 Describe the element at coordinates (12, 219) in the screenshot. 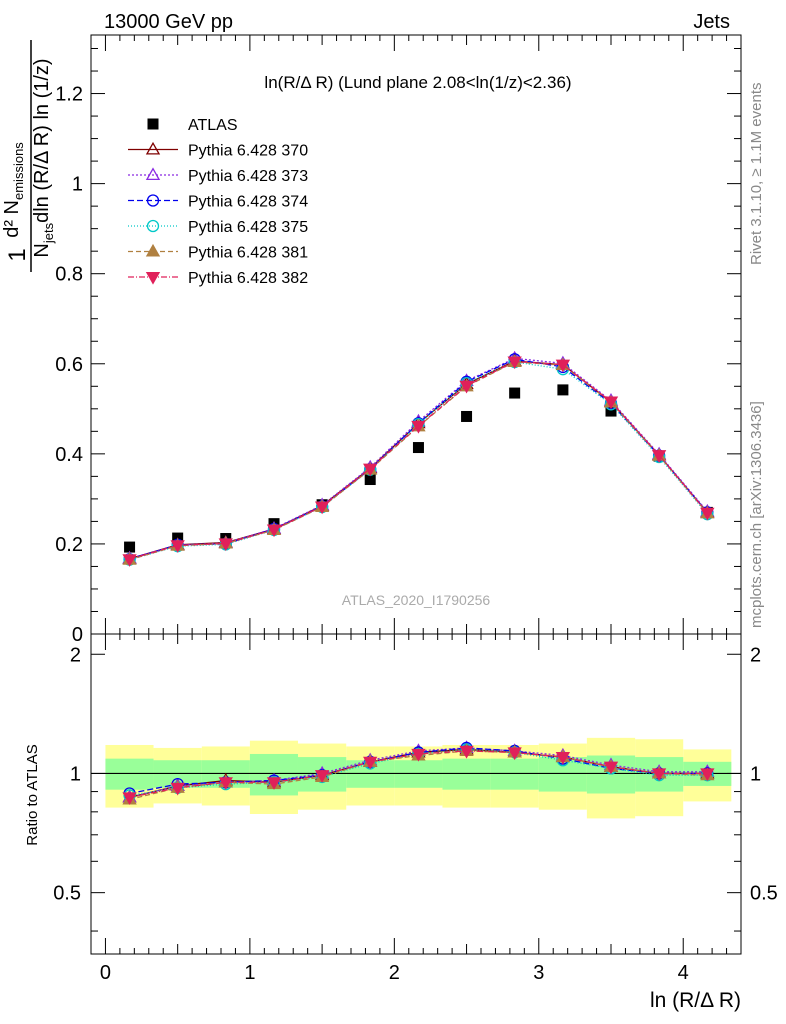

I see `ylabel-d2: d² N` at that location.